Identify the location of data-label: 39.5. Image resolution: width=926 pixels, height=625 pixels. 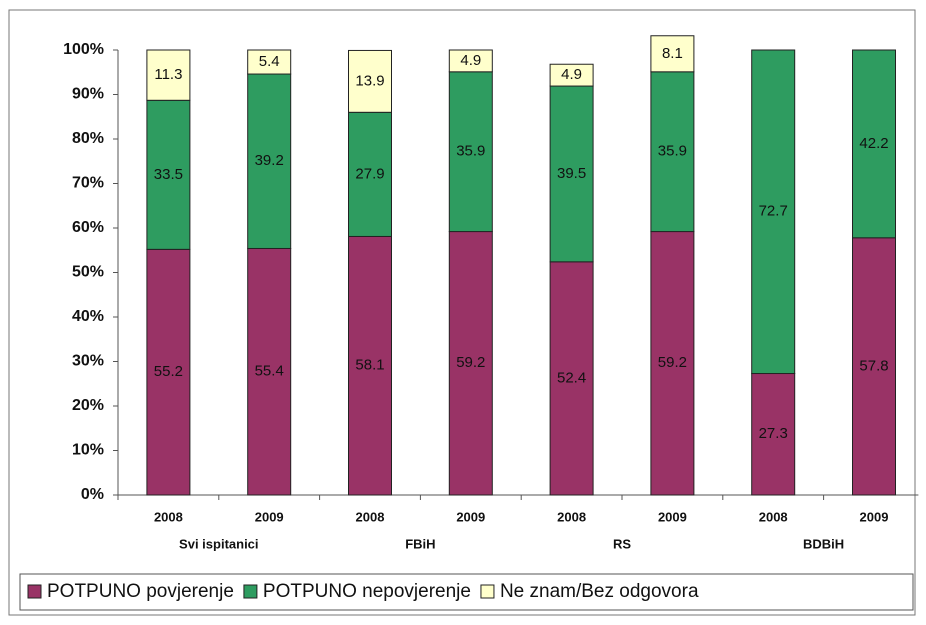
(571, 173).